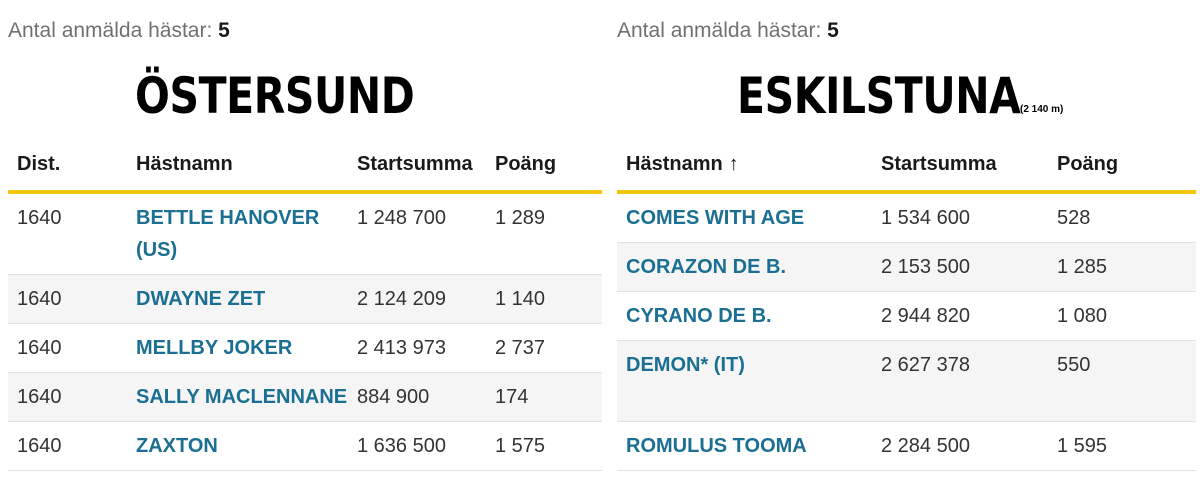  Describe the element at coordinates (674, 163) in the screenshot. I see `column-header-name-label: Hästnamn` at that location.